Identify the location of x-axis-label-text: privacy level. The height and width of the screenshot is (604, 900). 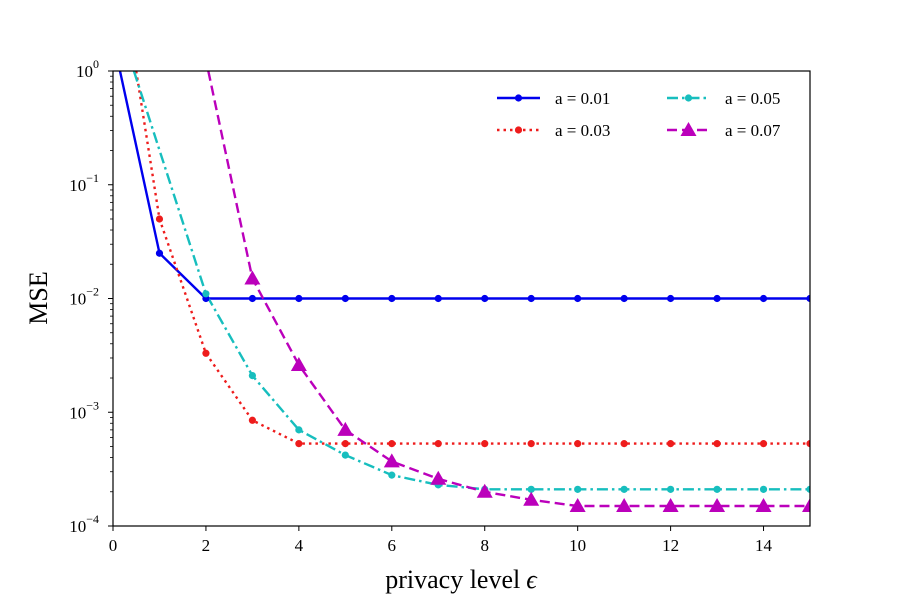
(452, 579).